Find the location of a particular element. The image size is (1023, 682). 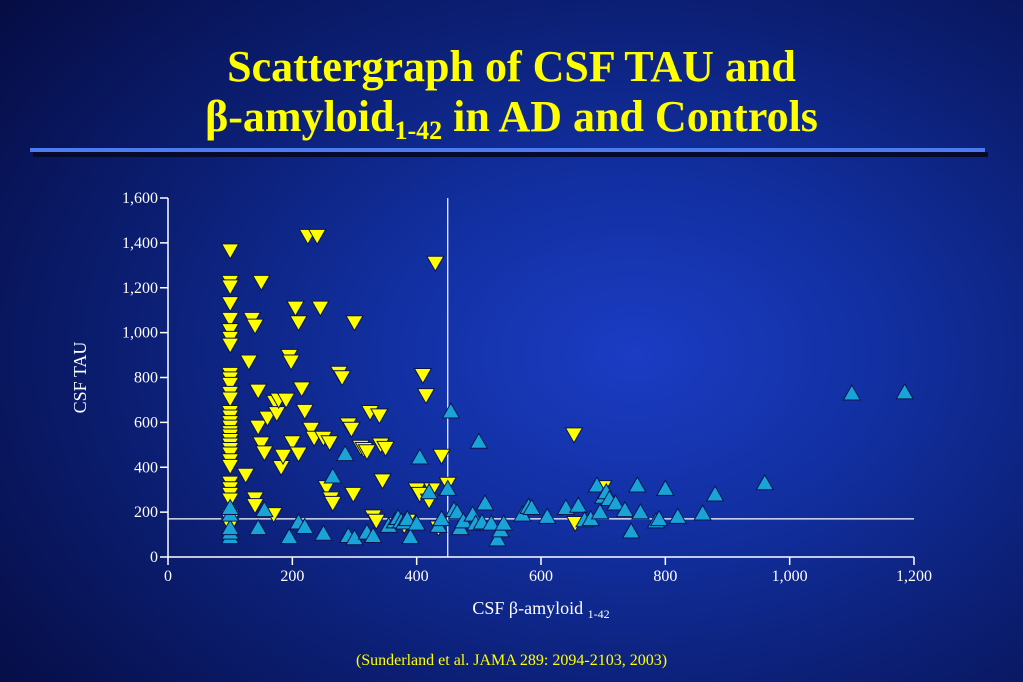

beta-symbol: β is located at coordinates (217, 116).